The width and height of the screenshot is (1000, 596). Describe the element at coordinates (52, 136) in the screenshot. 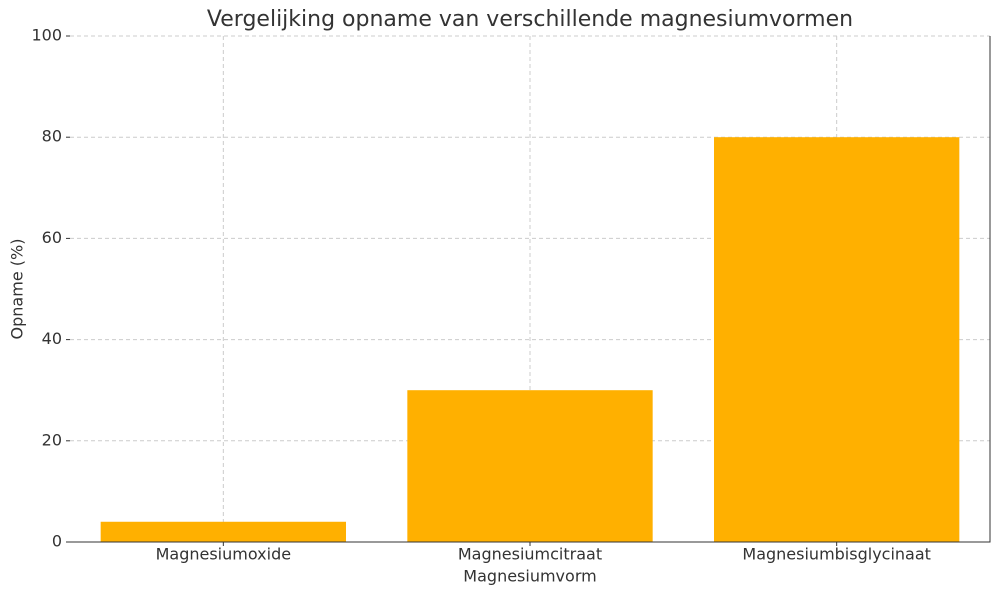

I see `y-tick-label: 80` at that location.